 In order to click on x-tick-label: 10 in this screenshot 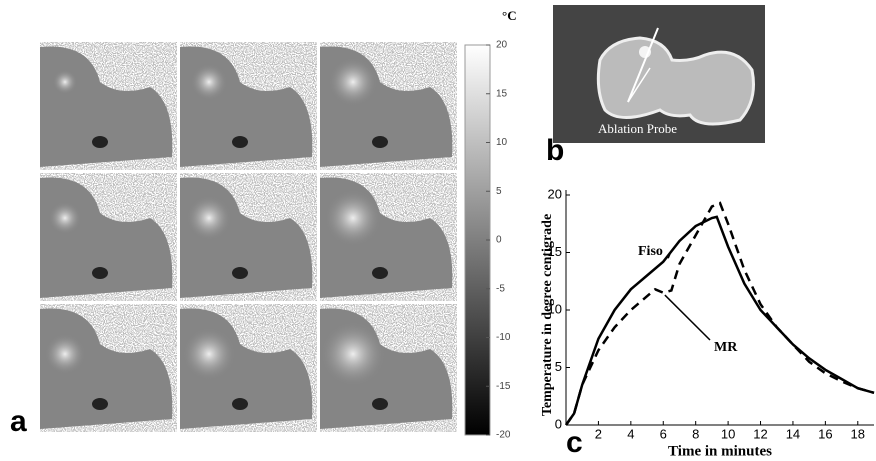, I will do `click(728, 433)`.